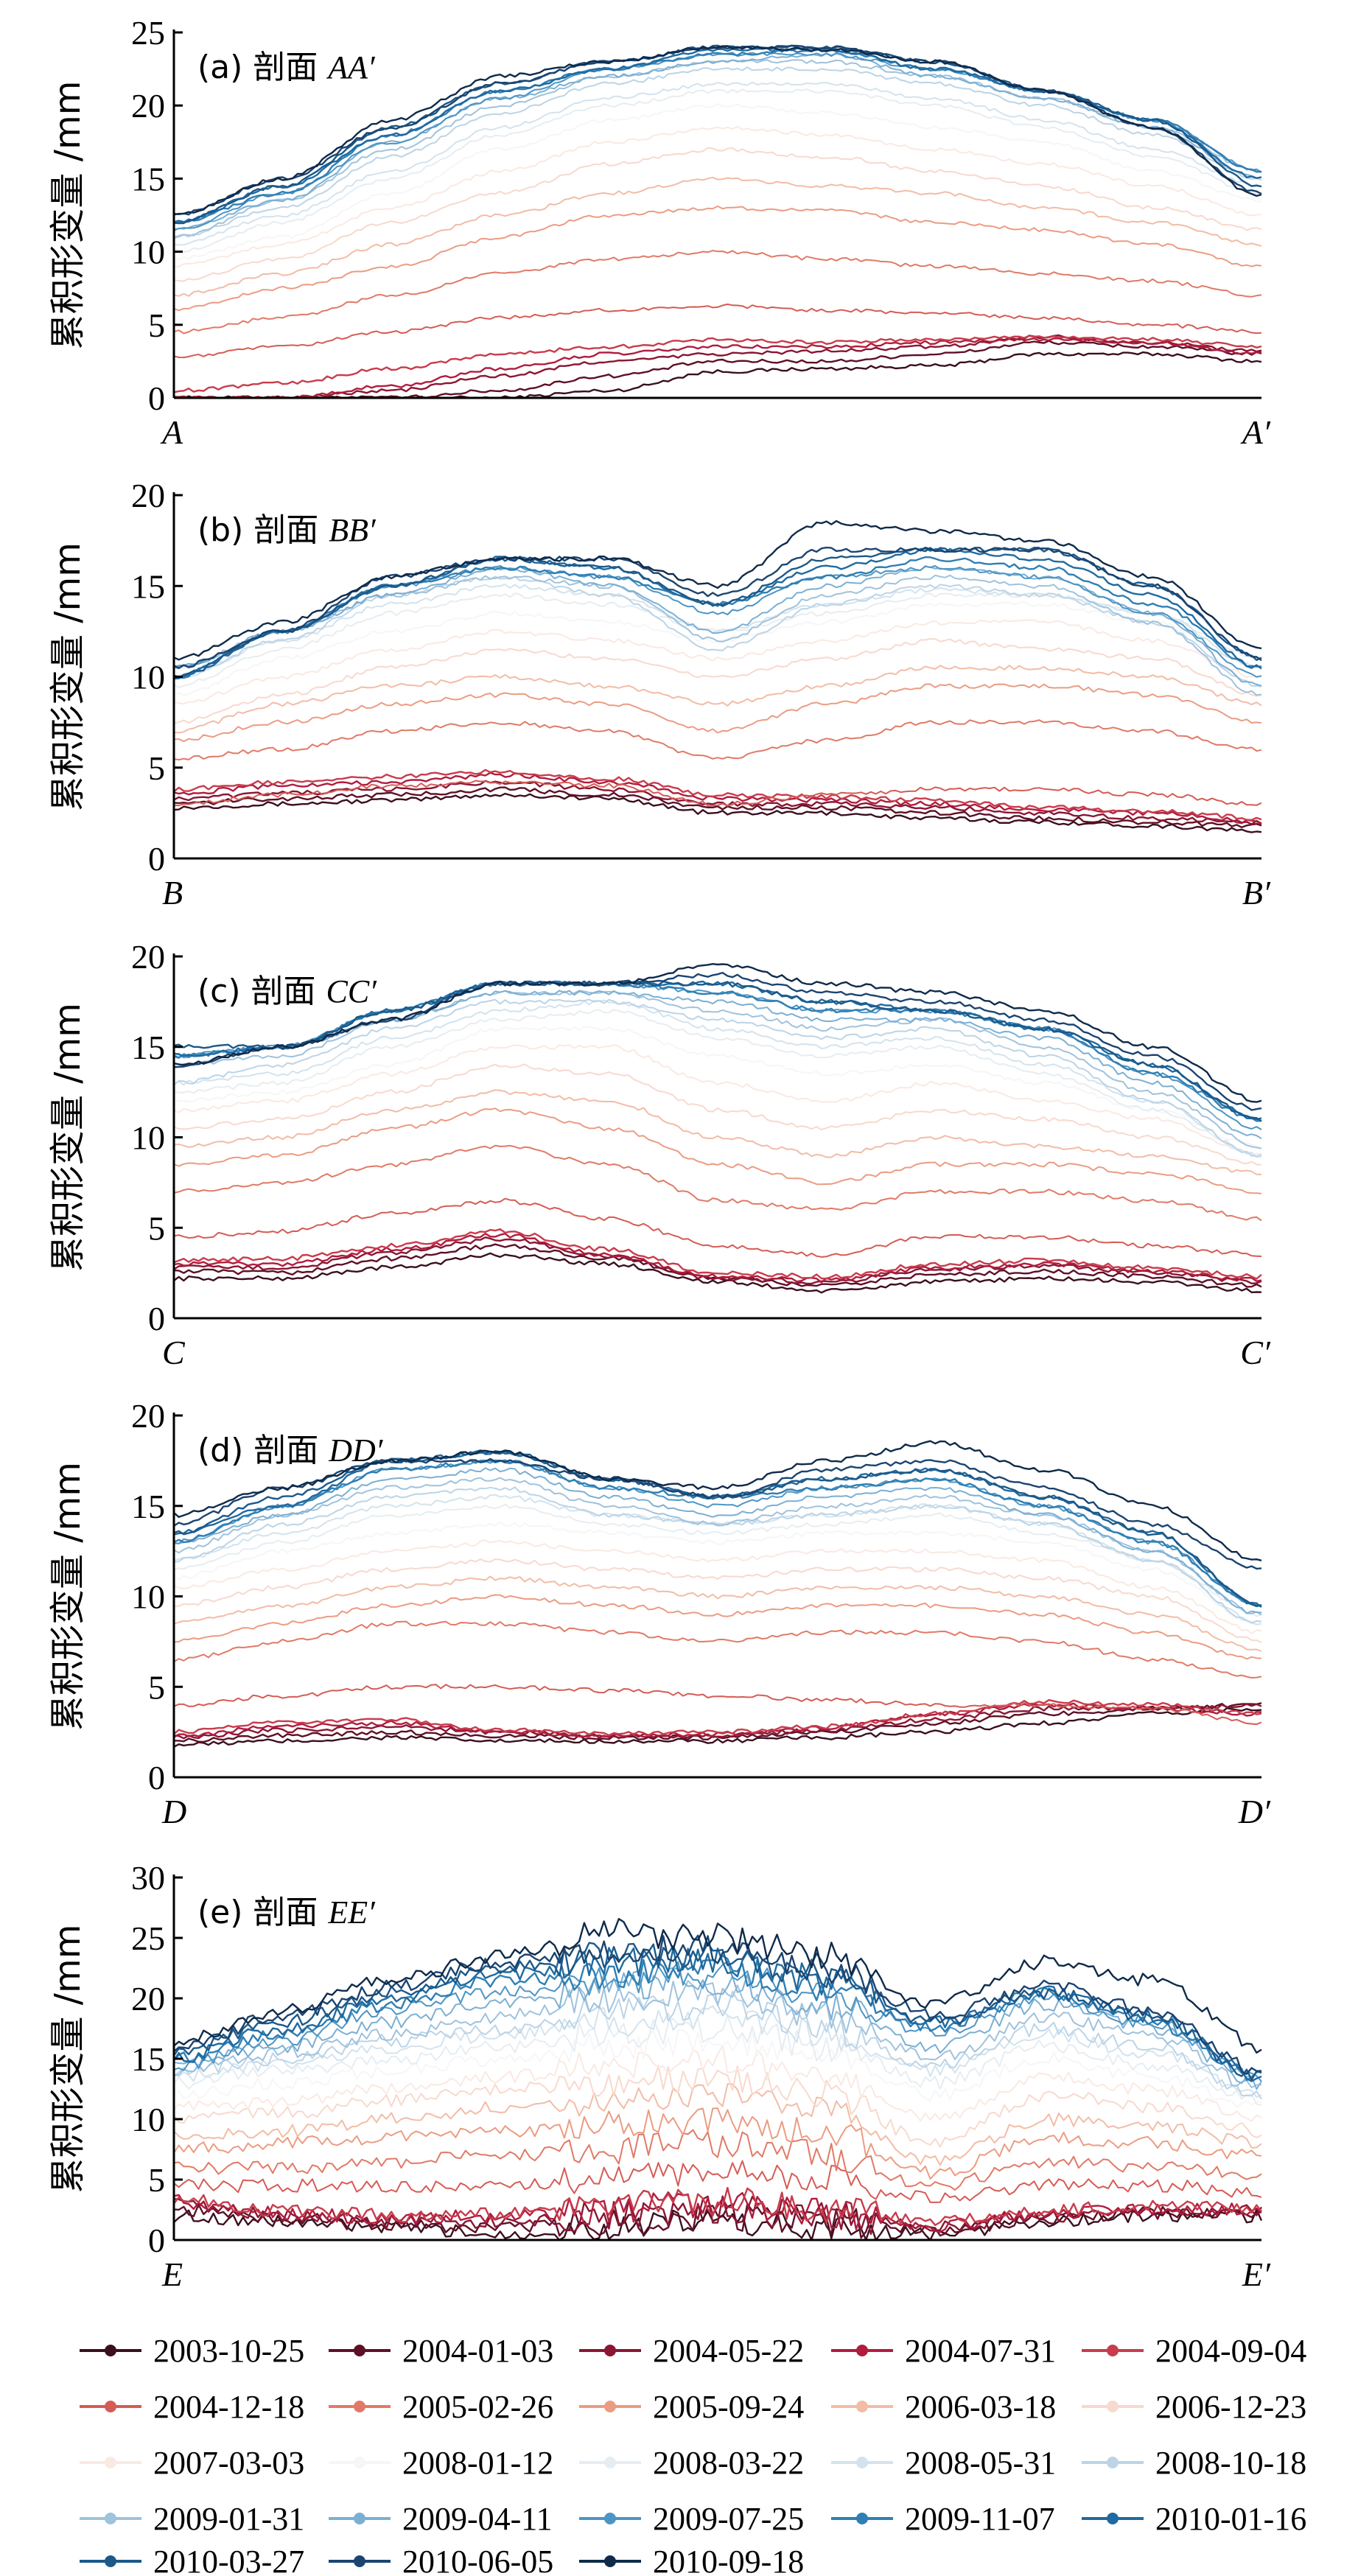 The image size is (1358, 2576). I want to click on legend-label: 2009-07-25, so click(728, 2519).